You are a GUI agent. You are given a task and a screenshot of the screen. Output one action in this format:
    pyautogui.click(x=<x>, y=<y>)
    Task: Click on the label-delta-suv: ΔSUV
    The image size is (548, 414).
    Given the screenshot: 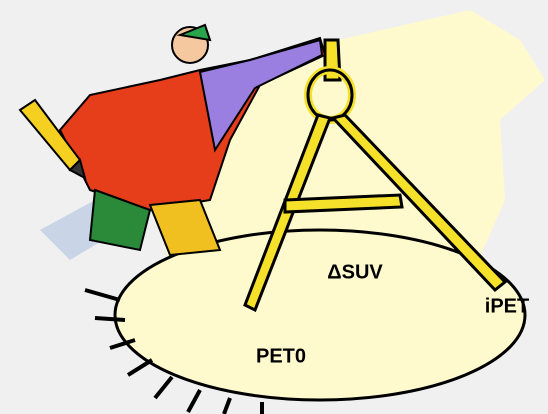 What is the action you would take?
    pyautogui.click(x=355, y=272)
    